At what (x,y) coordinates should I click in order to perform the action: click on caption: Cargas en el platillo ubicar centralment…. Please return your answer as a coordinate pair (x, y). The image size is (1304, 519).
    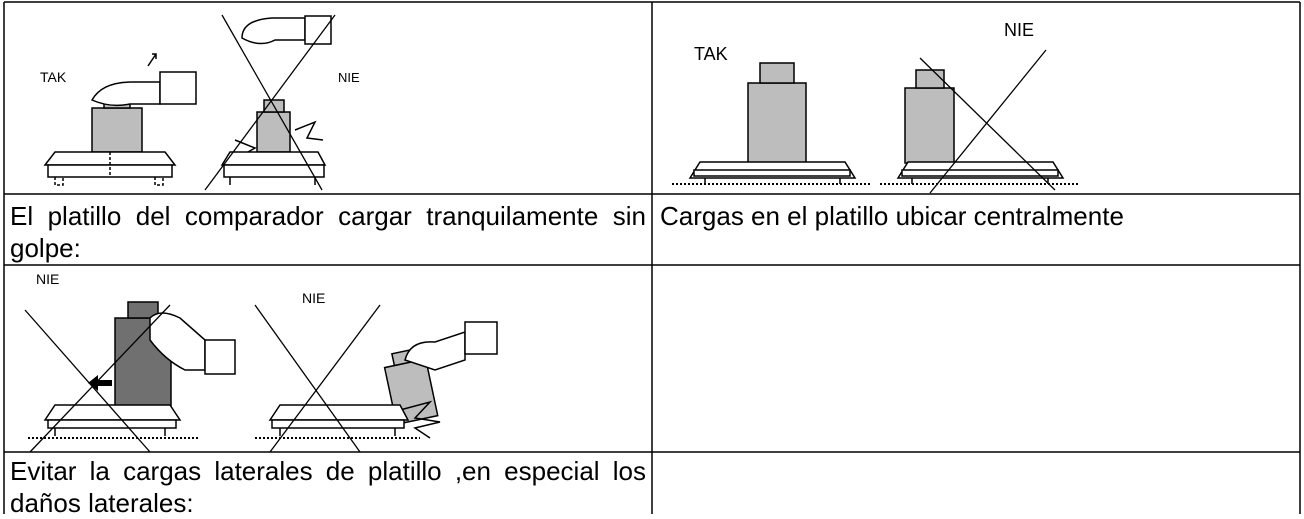
    Looking at the image, I should click on (892, 216).